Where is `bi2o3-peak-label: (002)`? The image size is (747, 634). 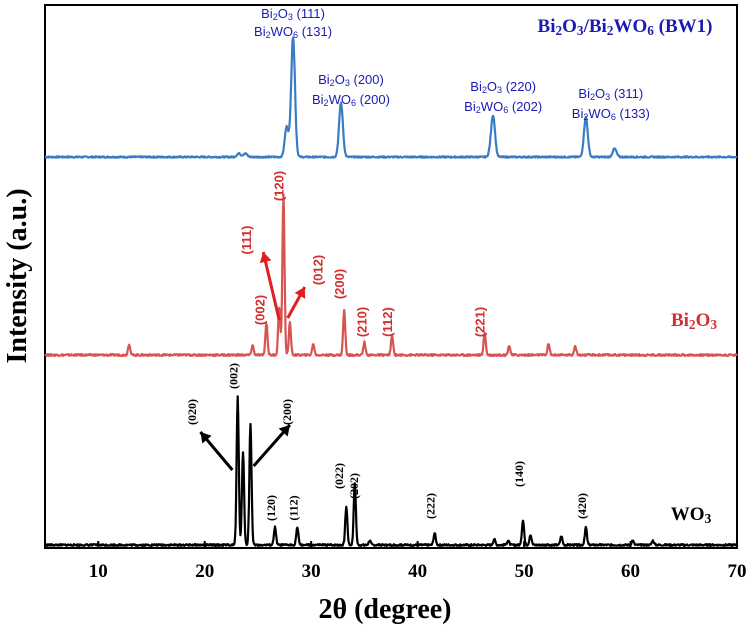 bi2o3-peak-label: (002) is located at coordinates (260, 310).